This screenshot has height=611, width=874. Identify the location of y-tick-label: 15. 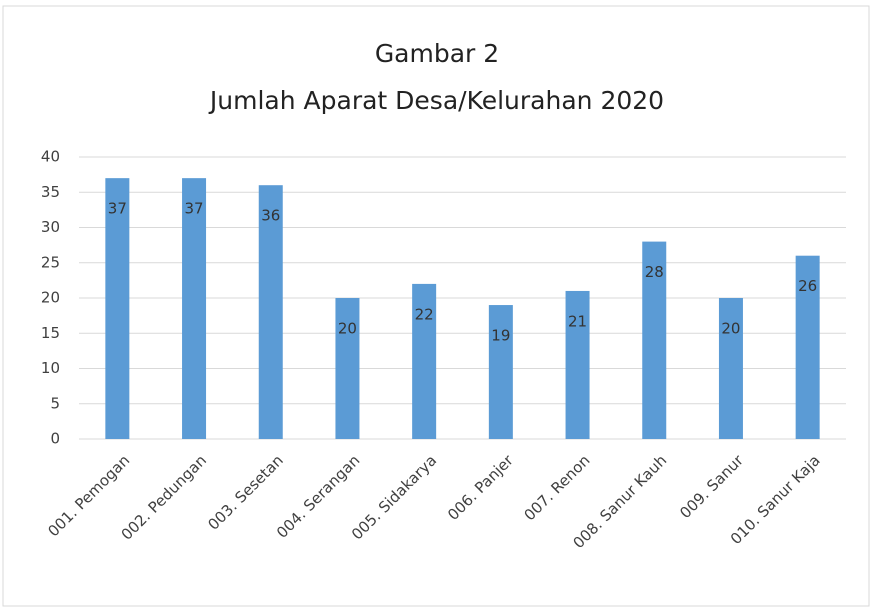
(50, 333).